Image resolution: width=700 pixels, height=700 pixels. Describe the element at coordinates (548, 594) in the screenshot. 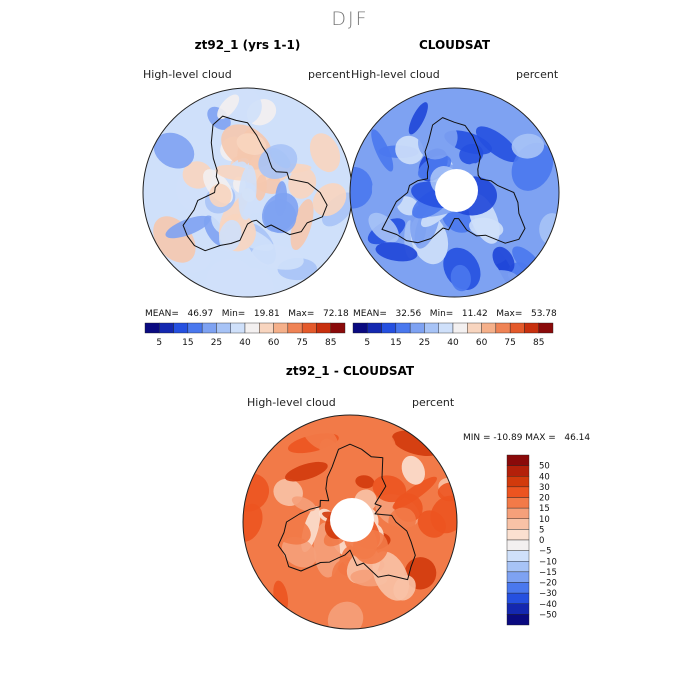

I see `colorbar-tick-label: −30` at that location.